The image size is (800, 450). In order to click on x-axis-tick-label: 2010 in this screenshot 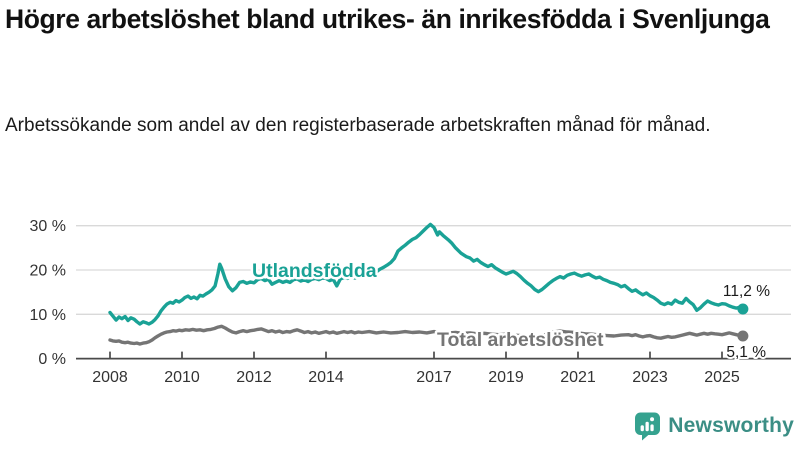, I will do `click(182, 377)`.